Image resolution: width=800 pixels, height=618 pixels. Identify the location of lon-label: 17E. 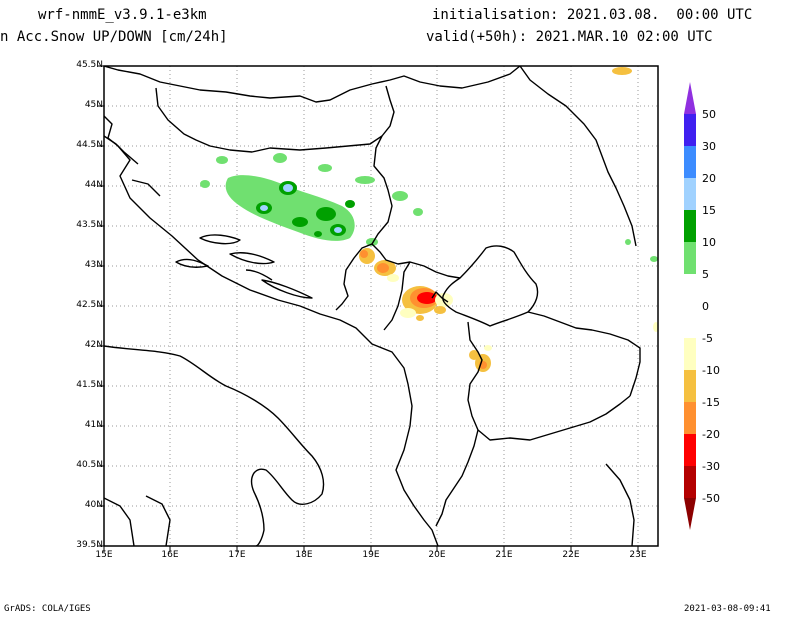
(237, 555).